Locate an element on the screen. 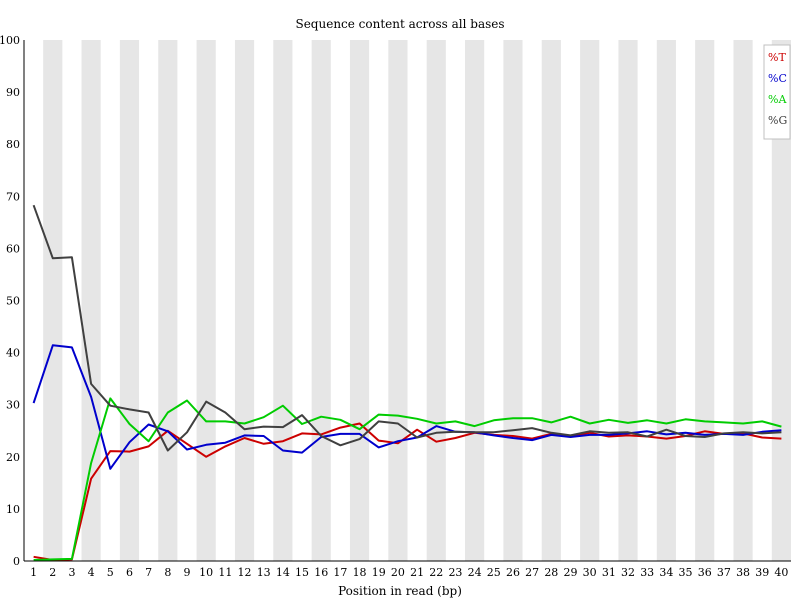 The width and height of the screenshot is (800, 600). x-tick-label: 24 is located at coordinates (475, 572).